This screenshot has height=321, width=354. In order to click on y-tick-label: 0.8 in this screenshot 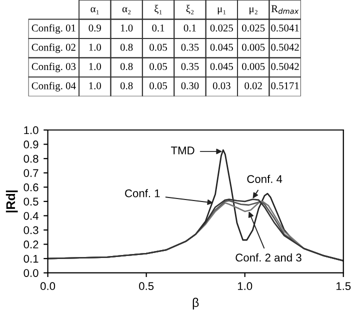, I will do `click(31, 158)`.